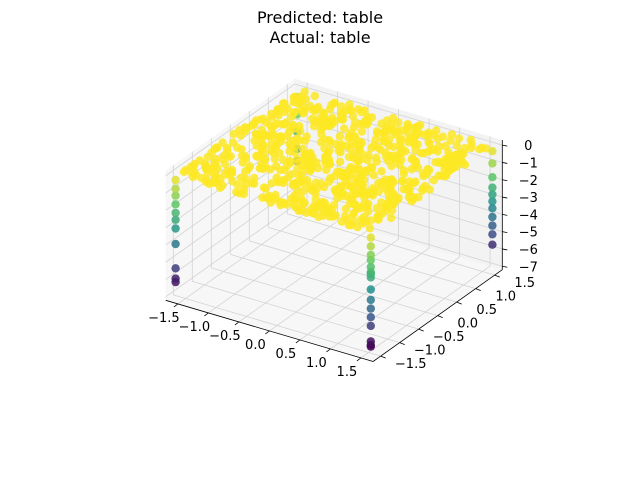 The width and height of the screenshot is (640, 480). What do you see at coordinates (347, 372) in the screenshot?
I see `x-tick-label: 1.5` at bounding box center [347, 372].